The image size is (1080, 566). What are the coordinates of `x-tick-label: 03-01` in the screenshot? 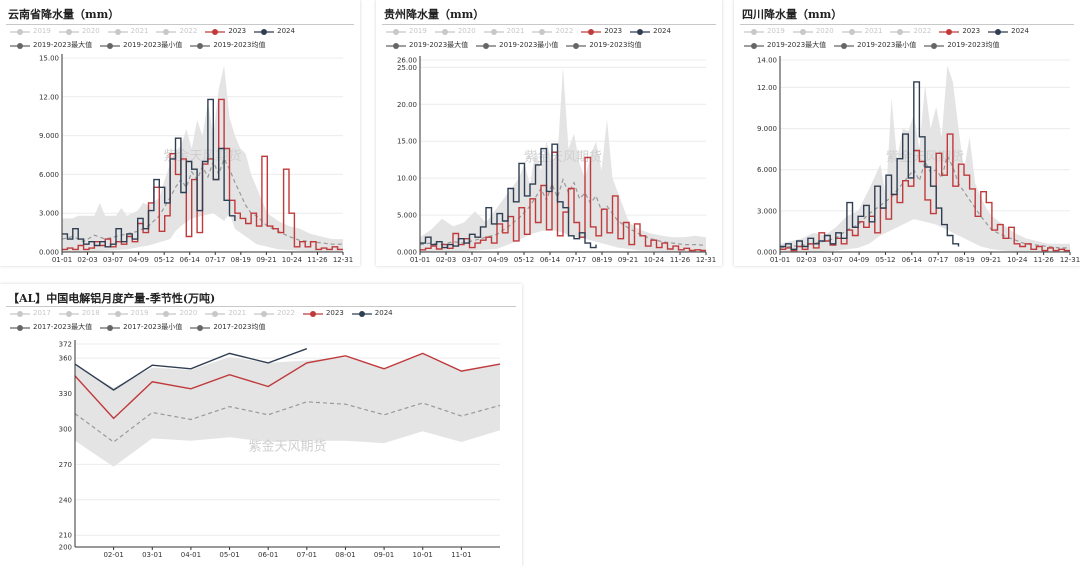 It's located at (152, 555).